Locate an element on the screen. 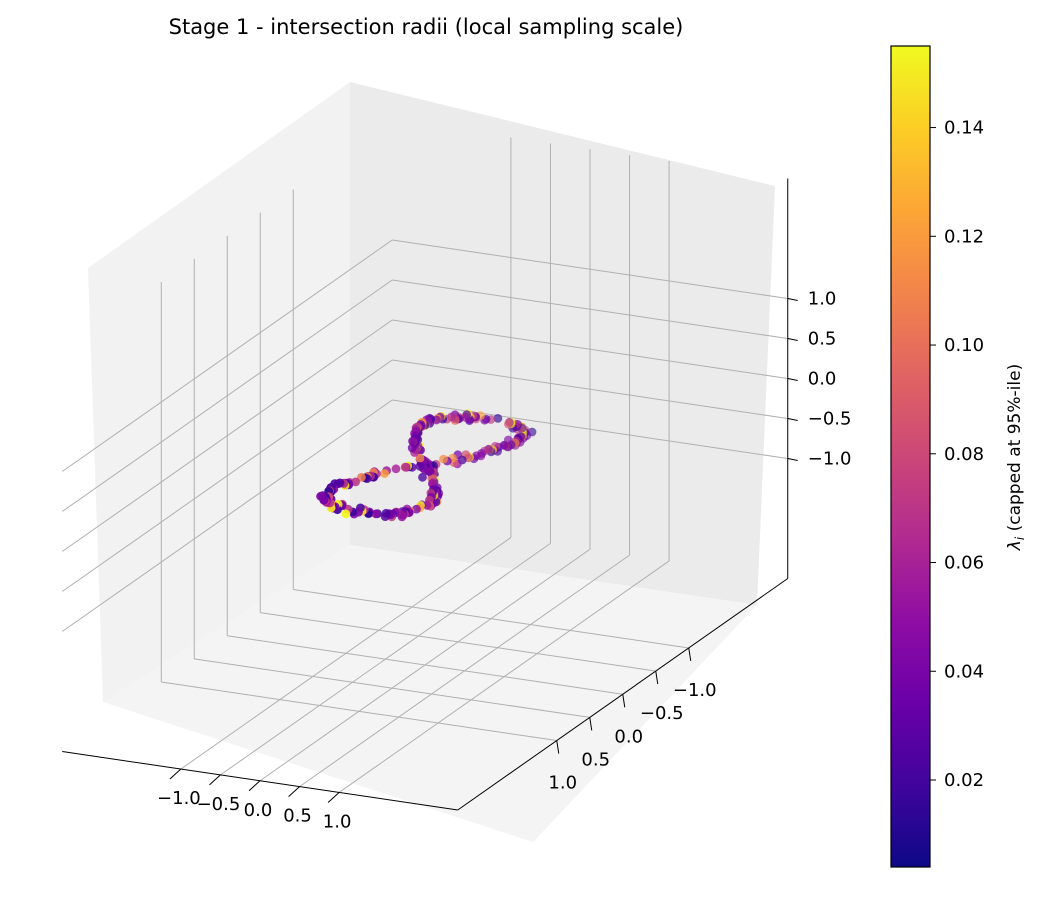 Image resolution: width=1039 pixels, height=900 pixels. y-tick-label: 1.0 is located at coordinates (337, 821).